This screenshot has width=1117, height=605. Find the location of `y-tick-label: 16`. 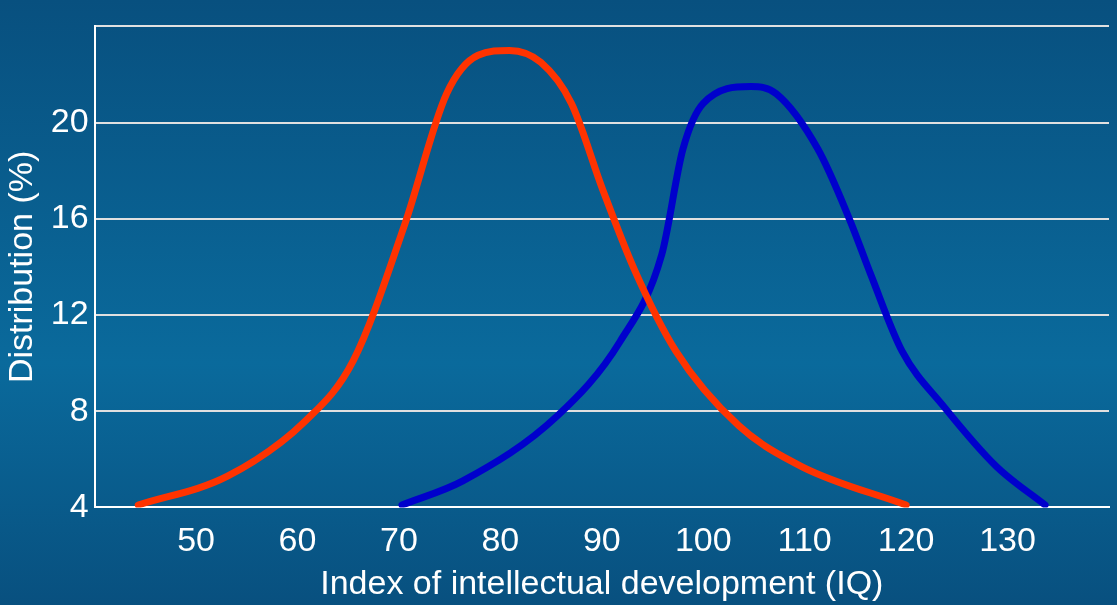

y-tick-label: 16 is located at coordinates (69, 216).